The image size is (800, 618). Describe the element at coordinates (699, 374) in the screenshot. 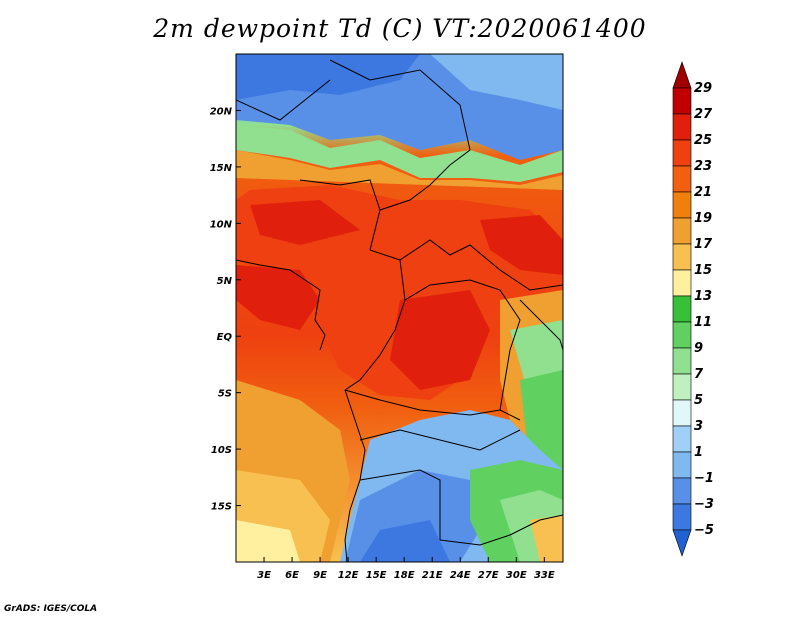

I see `colorbar-level-label: 7` at that location.